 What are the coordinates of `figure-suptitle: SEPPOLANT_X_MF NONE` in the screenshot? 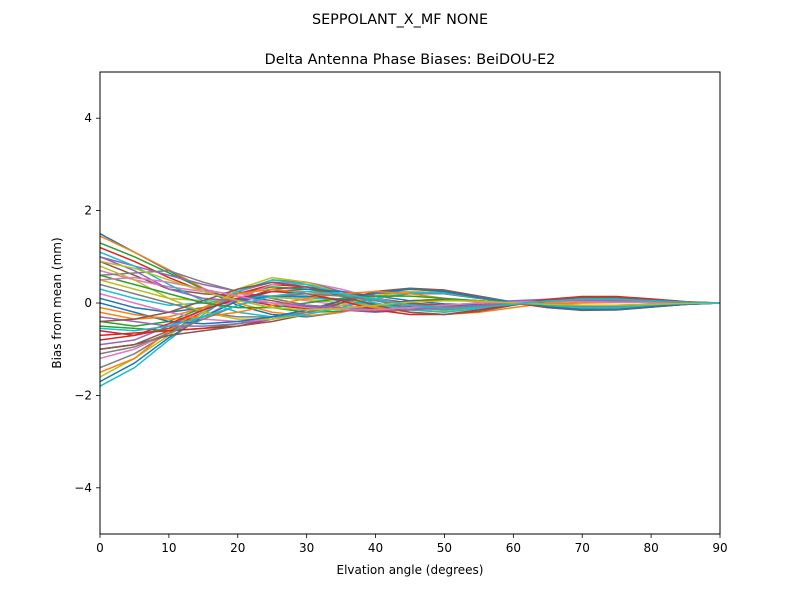 It's located at (400, 20).